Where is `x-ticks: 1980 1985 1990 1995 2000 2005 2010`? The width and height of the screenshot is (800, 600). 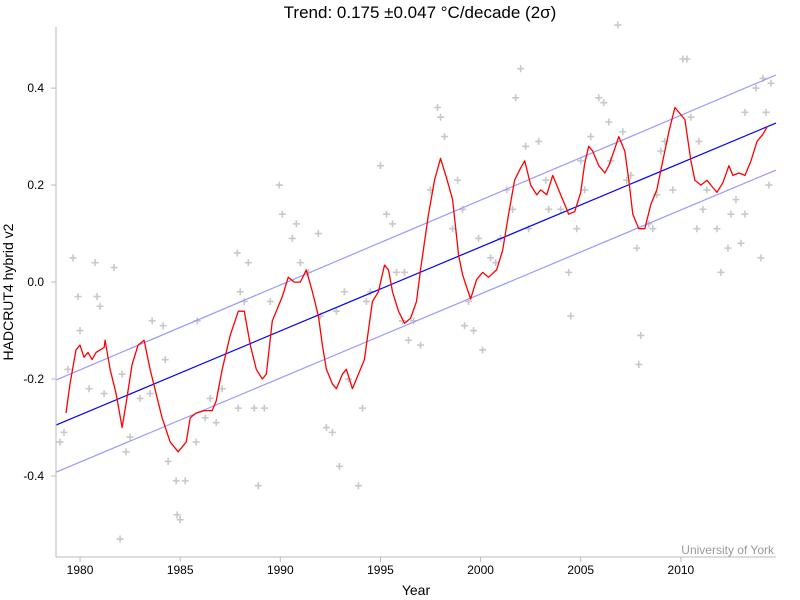
x-ticks: 1980 1985 1990 1995 2000 2005 2010 is located at coordinates (381, 567).